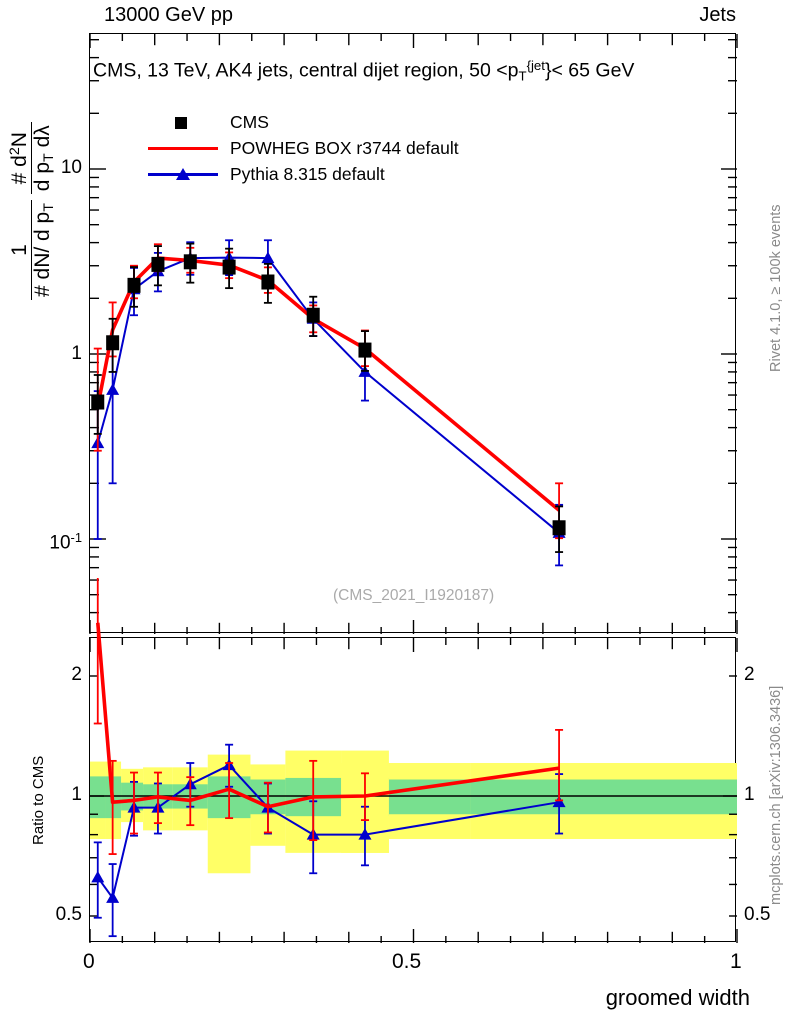  I want to click on mcplots-source-caption: mcplots.cern.ch [arXiv:1306.3436], so click(776, 795).